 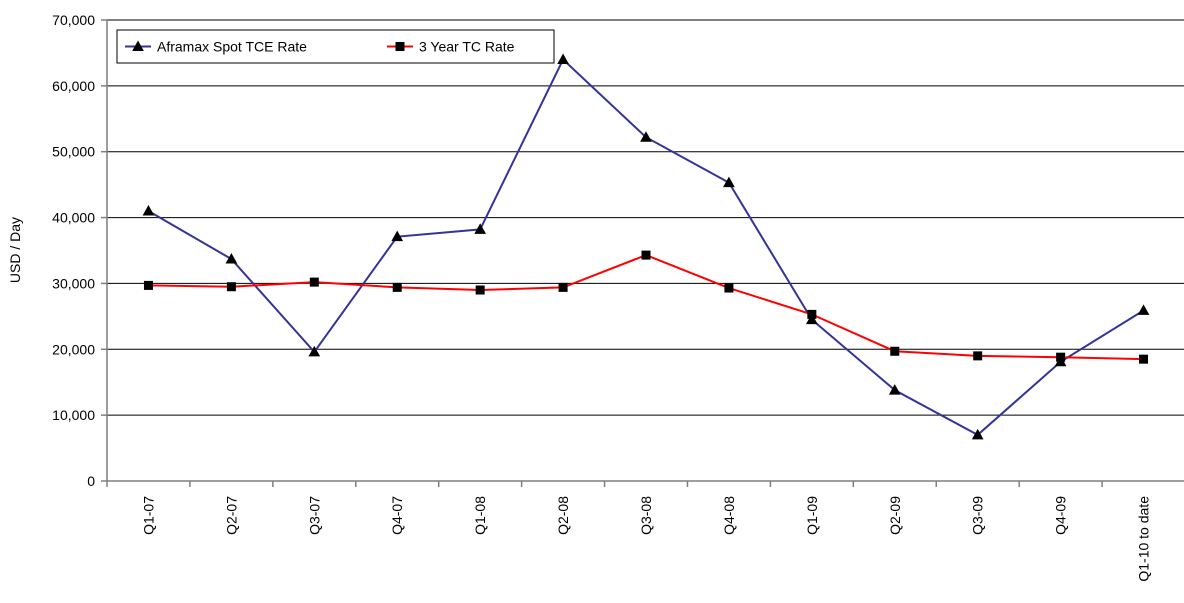 What do you see at coordinates (467, 47) in the screenshot?
I see `legend-label: 3 Year TC Rate` at bounding box center [467, 47].